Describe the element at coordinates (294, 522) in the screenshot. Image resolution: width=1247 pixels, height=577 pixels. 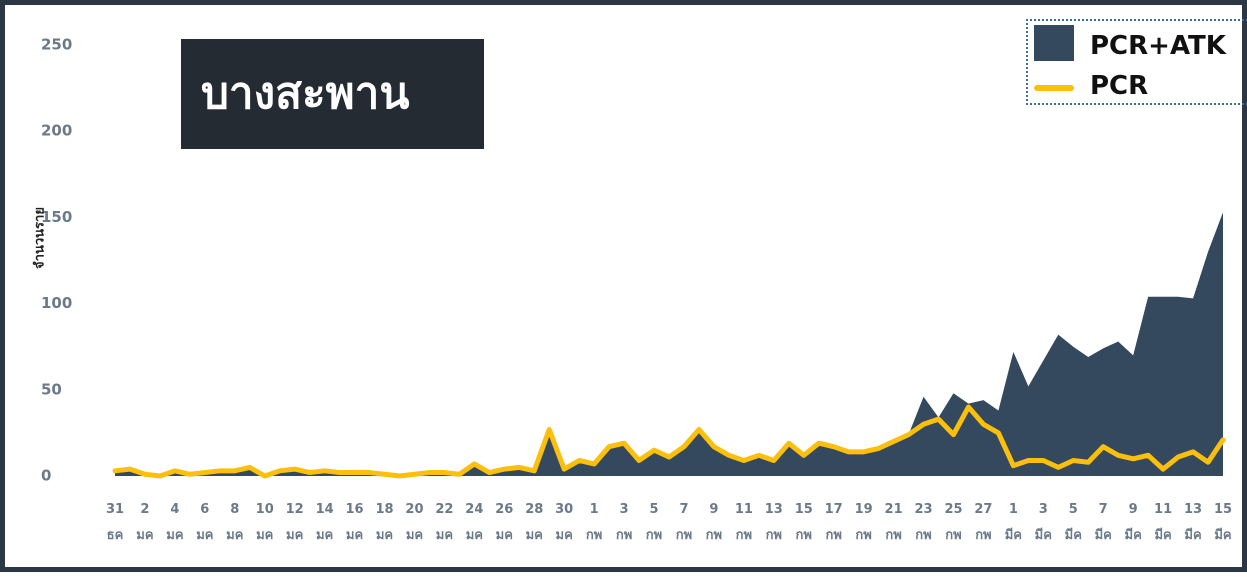
I see `x-tick-label: 12 มค` at that location.